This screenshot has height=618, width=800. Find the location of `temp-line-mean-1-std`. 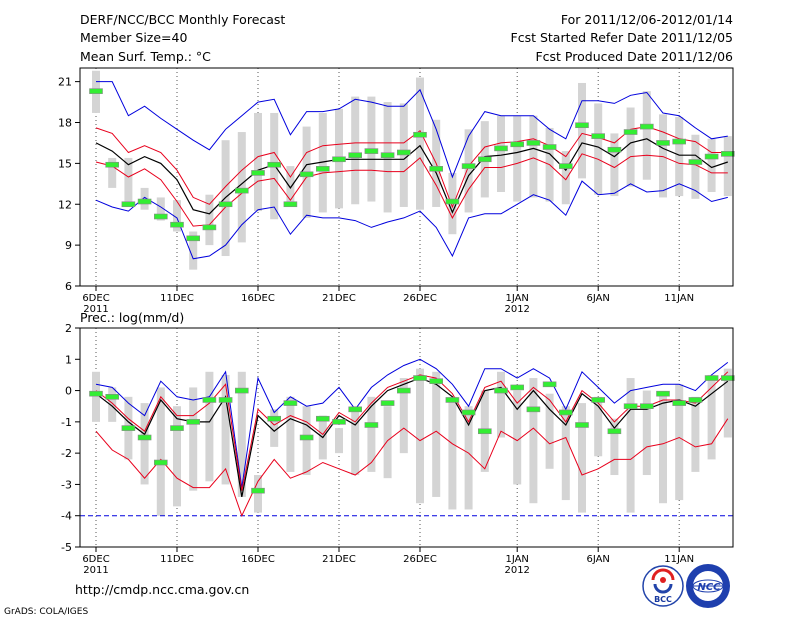

temp-line-mean-1-std is located at coordinates (411, 190).